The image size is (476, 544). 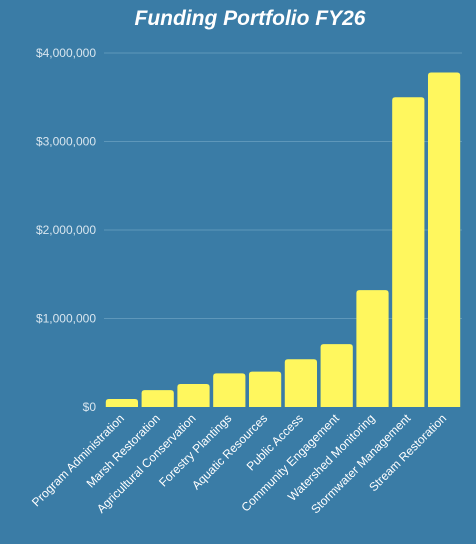 What do you see at coordinates (66, 142) in the screenshot?
I see `y-tick-label: $3,000,000` at bounding box center [66, 142].